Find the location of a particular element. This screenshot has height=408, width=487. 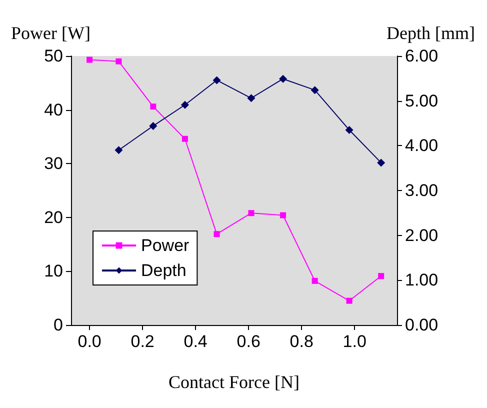

x-tick-label: 1.0 is located at coordinates (354, 341).